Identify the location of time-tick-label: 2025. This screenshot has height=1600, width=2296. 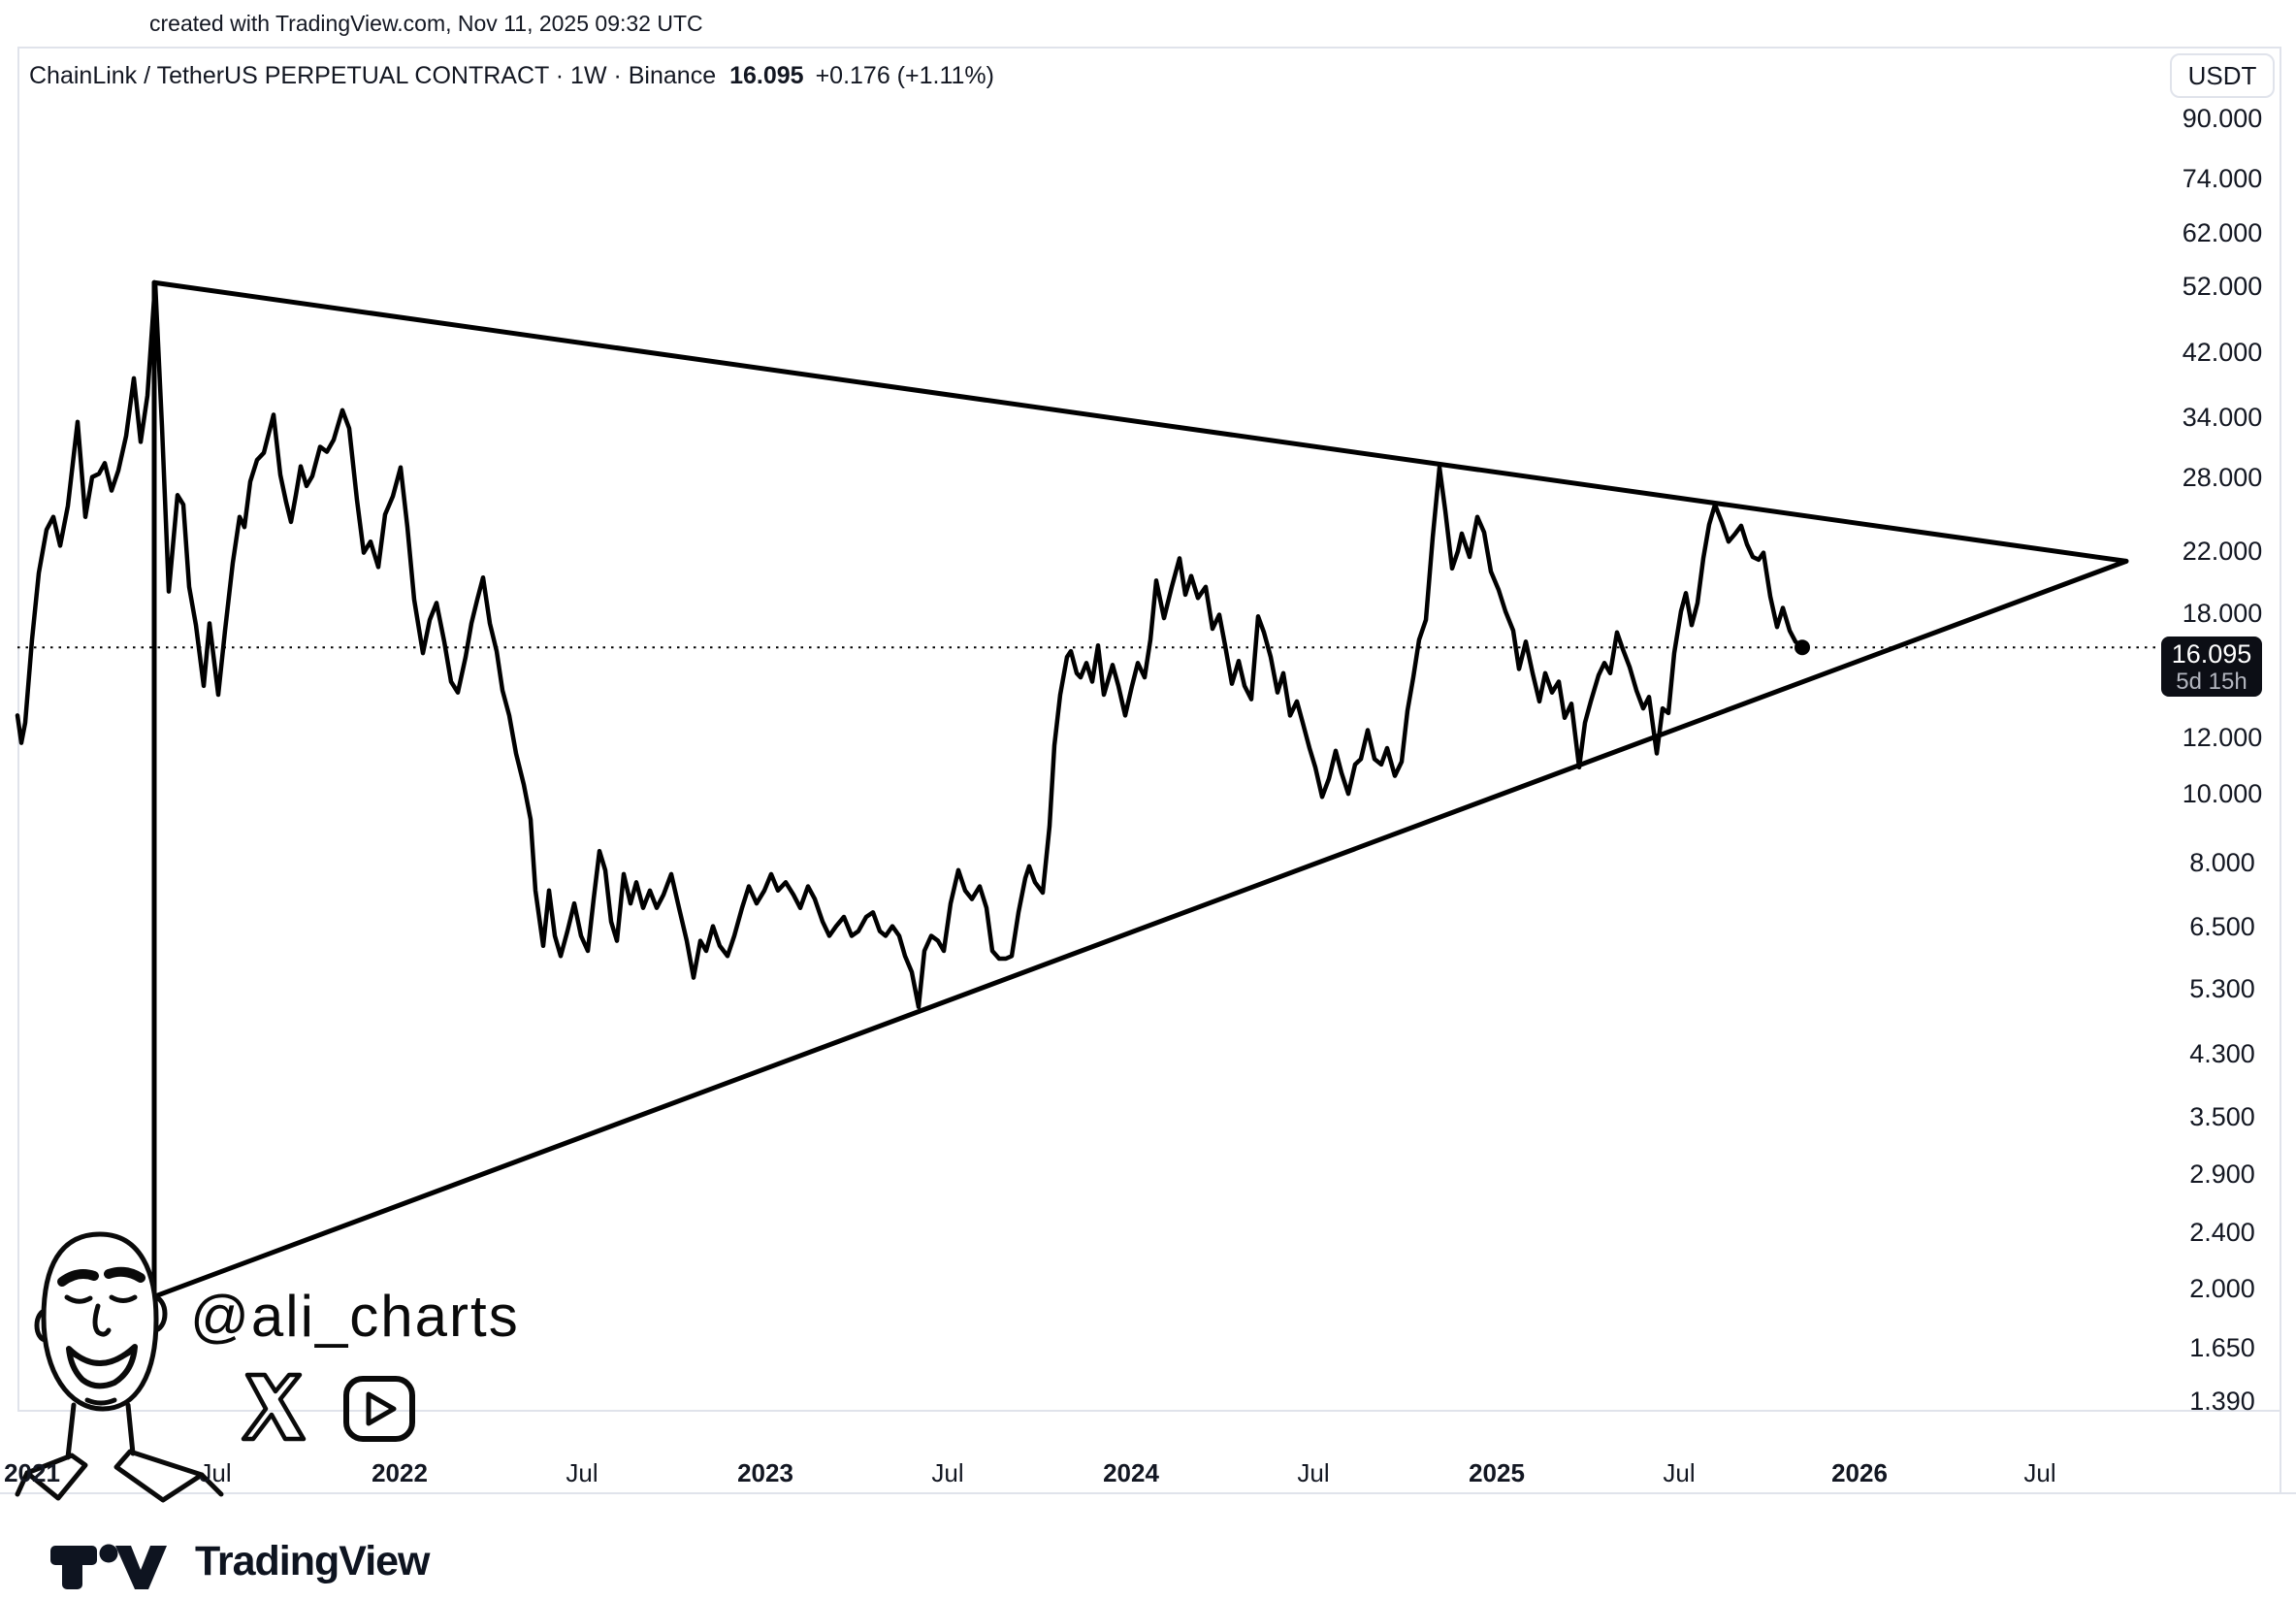
(1497, 1472).